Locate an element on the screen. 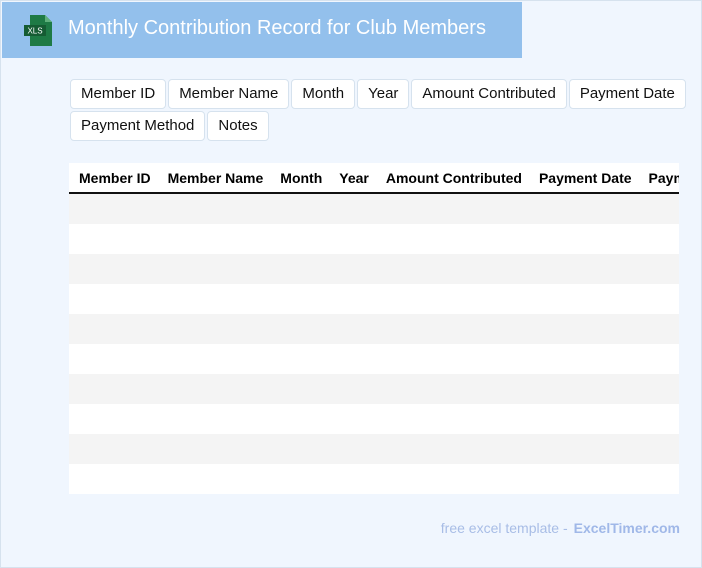 This screenshot has height=568, width=702. svg-text: XLS is located at coordinates (34, 31).